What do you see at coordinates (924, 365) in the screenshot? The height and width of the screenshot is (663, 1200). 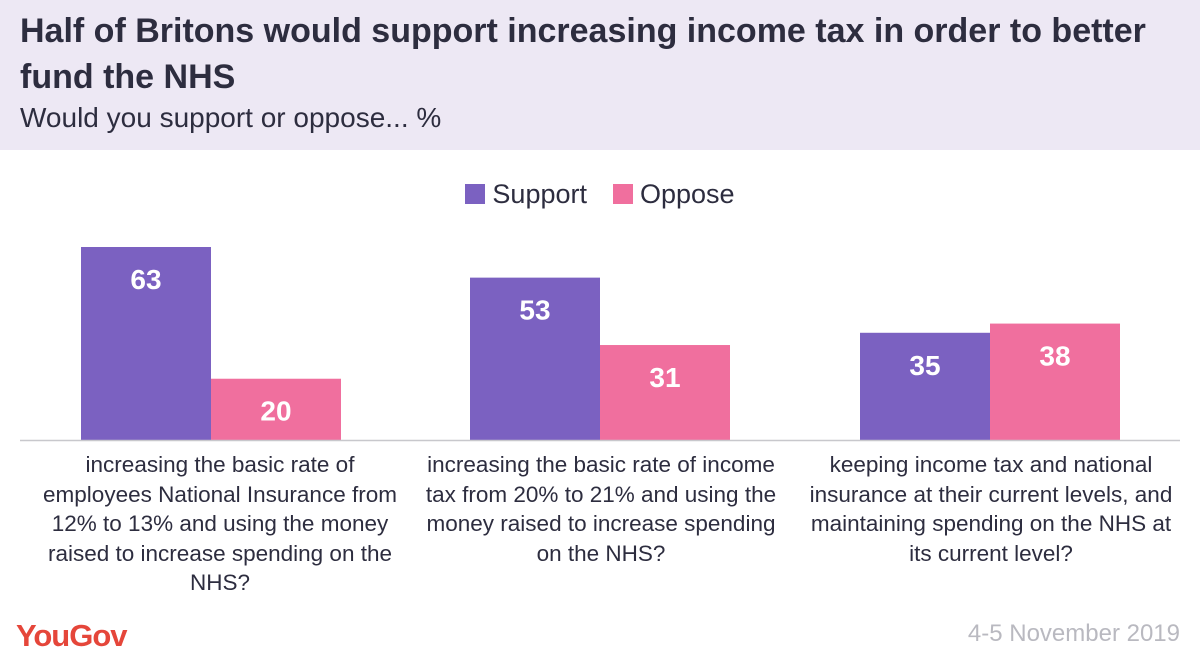 I see `data-label-support-current-levels: 35` at bounding box center [924, 365].